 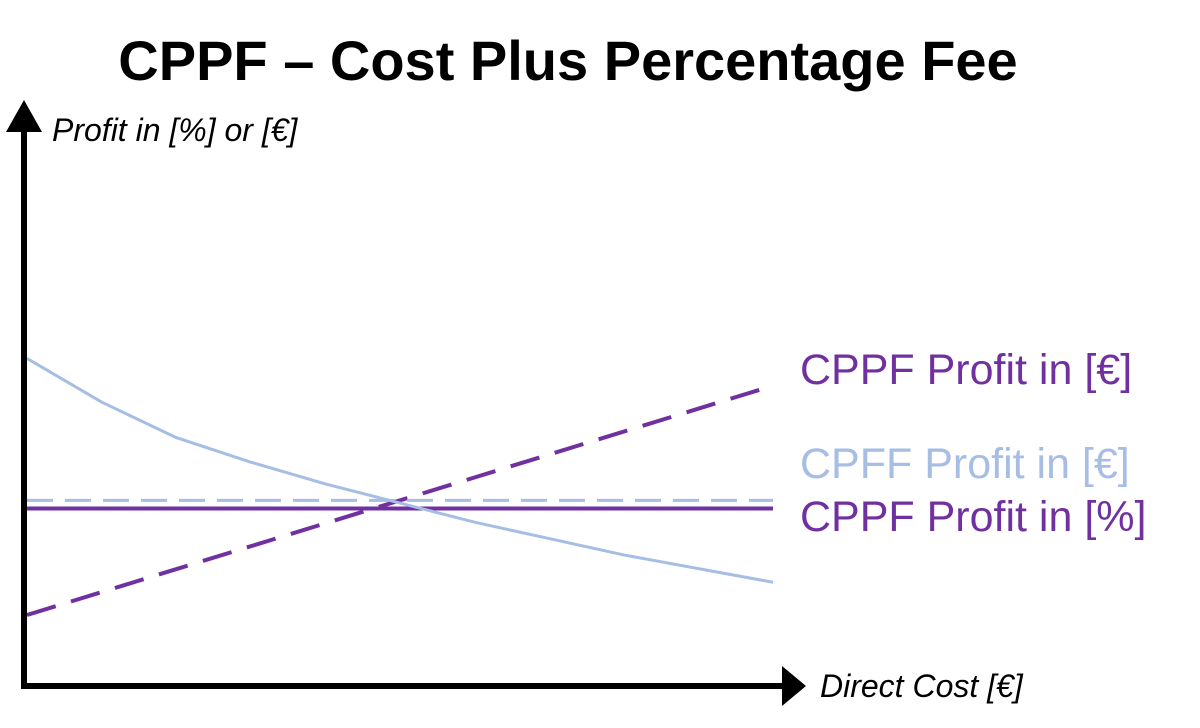 What do you see at coordinates (567, 60) in the screenshot?
I see `chart-title: CPPF – Cost Plus Percentage Fee` at bounding box center [567, 60].